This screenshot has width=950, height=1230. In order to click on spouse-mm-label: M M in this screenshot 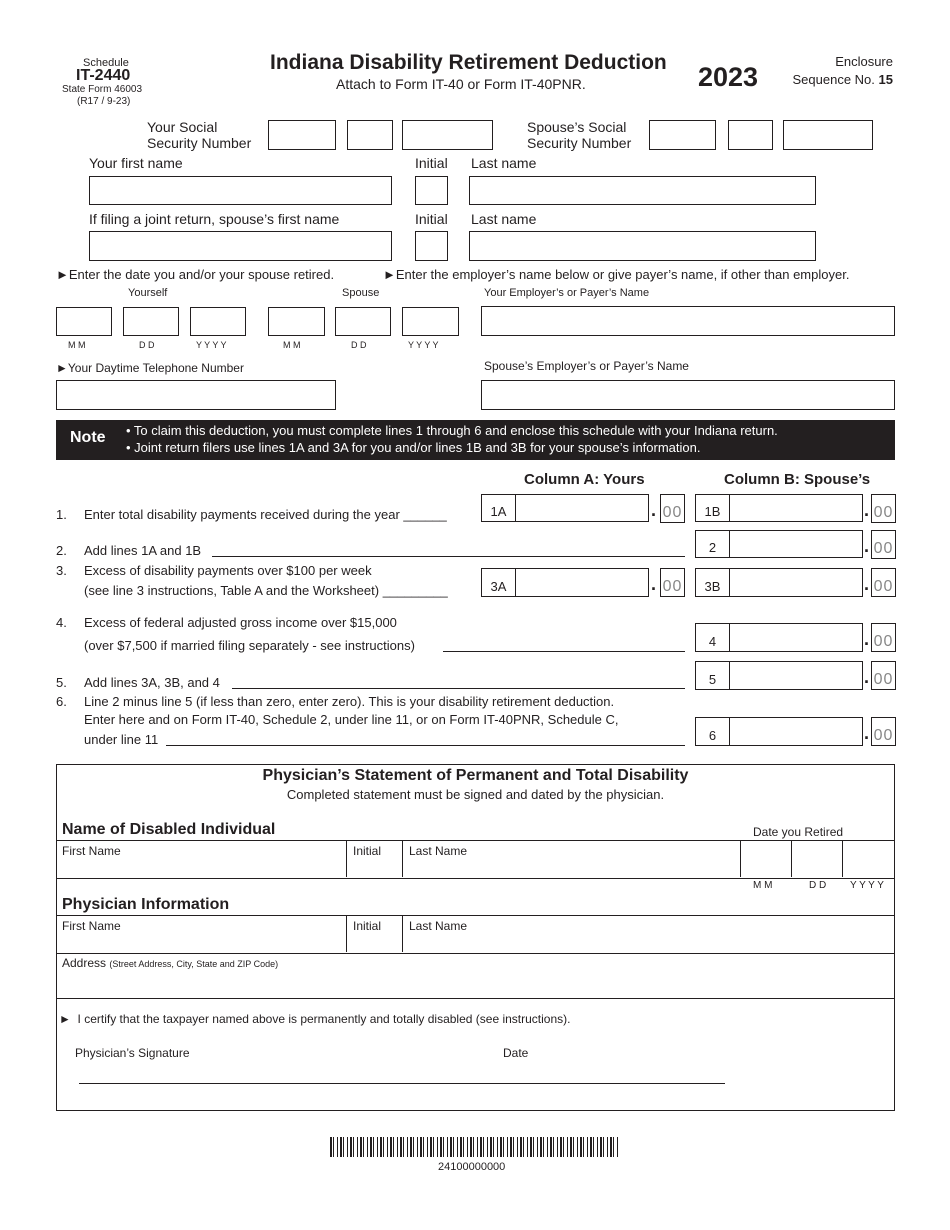, I will do `click(292, 345)`.